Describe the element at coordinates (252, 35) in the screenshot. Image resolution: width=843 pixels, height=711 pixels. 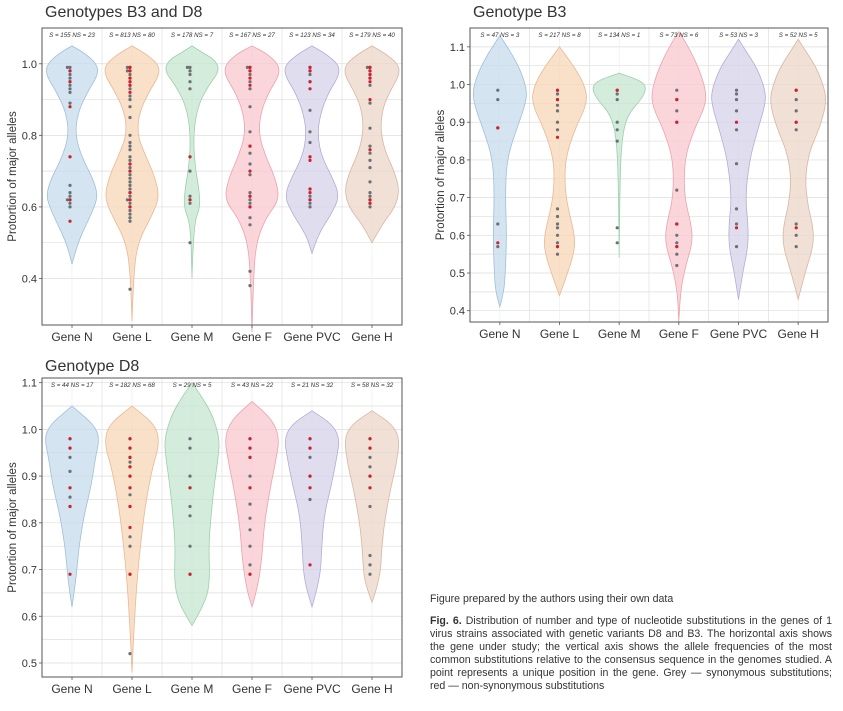
I see `substitution-count-label: S = 167 NS = 27` at that location.